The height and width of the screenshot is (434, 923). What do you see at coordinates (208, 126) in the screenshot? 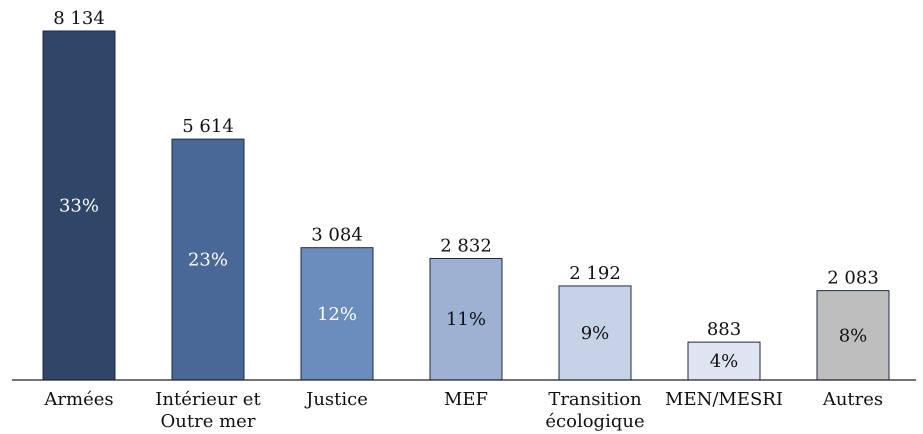
I see `value-label-1: 5 614` at bounding box center [208, 126].